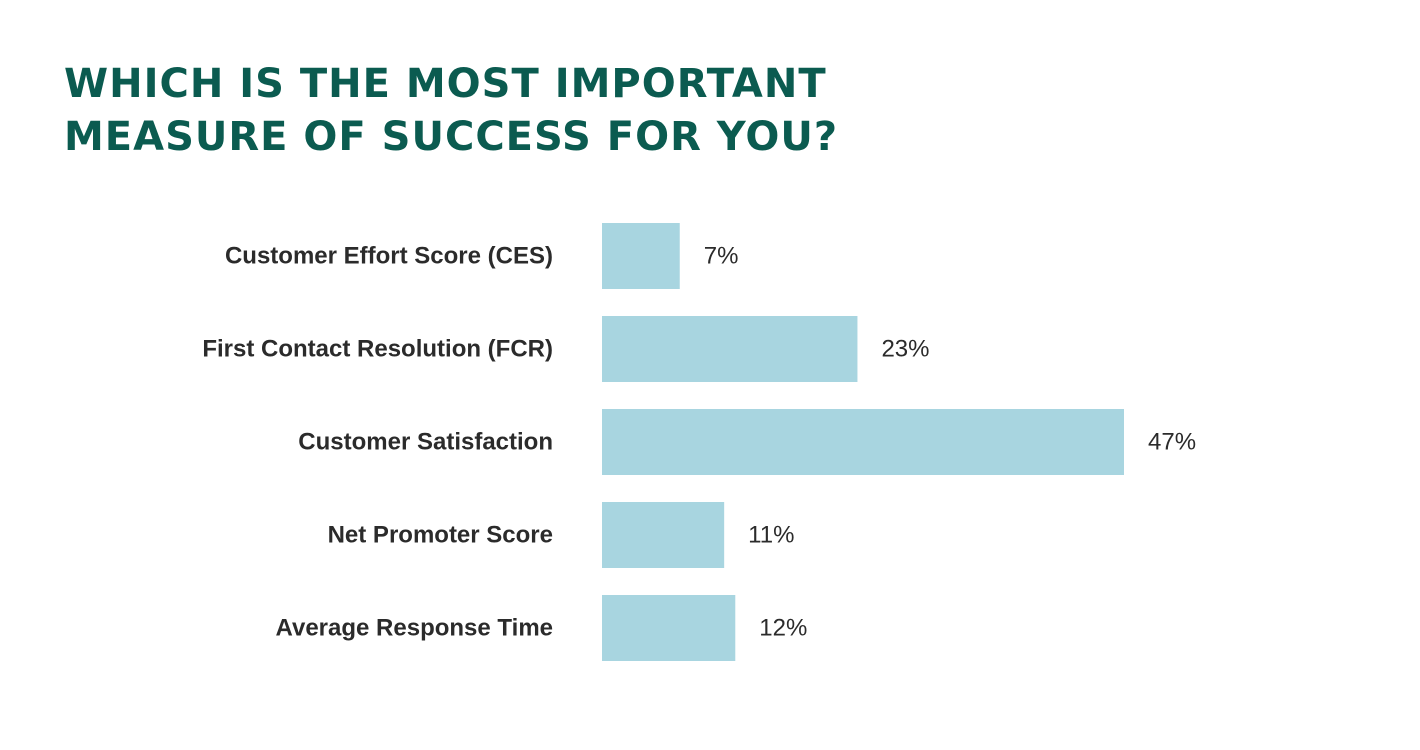 The height and width of the screenshot is (750, 1420). Describe the element at coordinates (377, 349) in the screenshot. I see `category-label-2: First Contact Resolution (FCR)` at that location.